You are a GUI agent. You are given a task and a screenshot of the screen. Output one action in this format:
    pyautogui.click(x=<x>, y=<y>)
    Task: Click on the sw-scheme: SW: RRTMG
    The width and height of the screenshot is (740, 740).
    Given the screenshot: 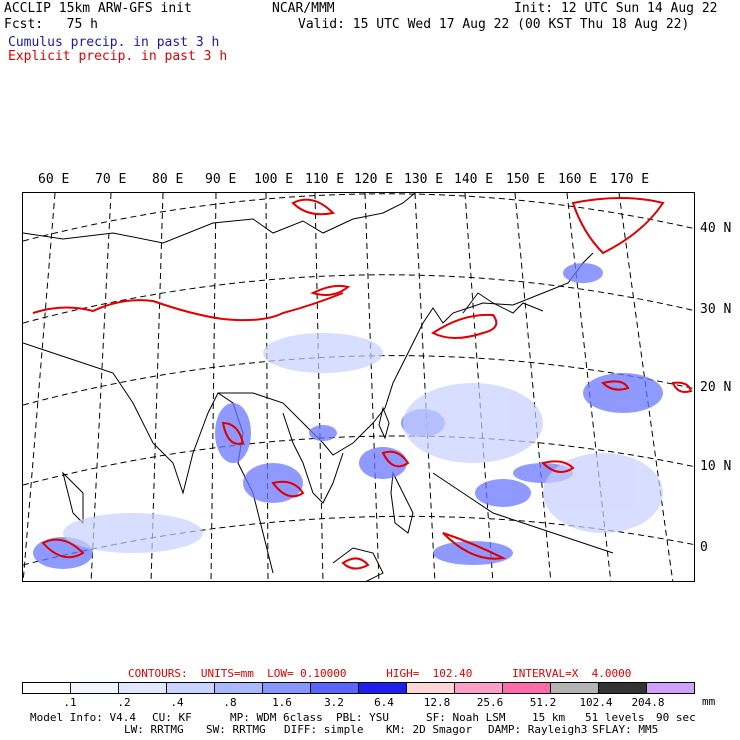 What is the action you would take?
    pyautogui.click(x=236, y=729)
    